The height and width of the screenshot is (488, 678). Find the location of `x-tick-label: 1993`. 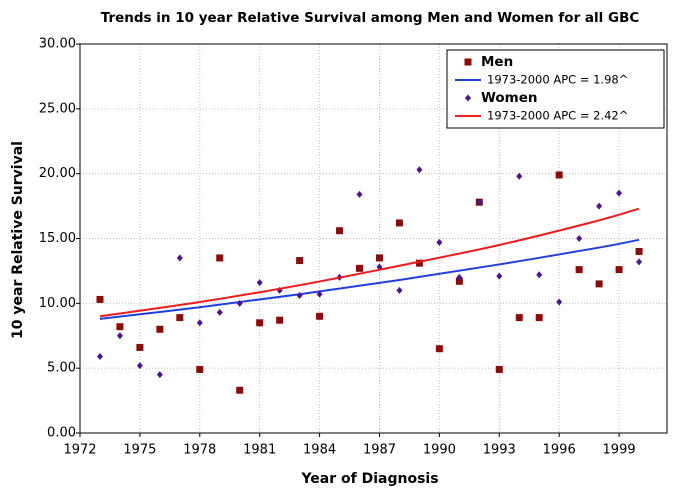

x-tick-label: 1993 is located at coordinates (499, 450).